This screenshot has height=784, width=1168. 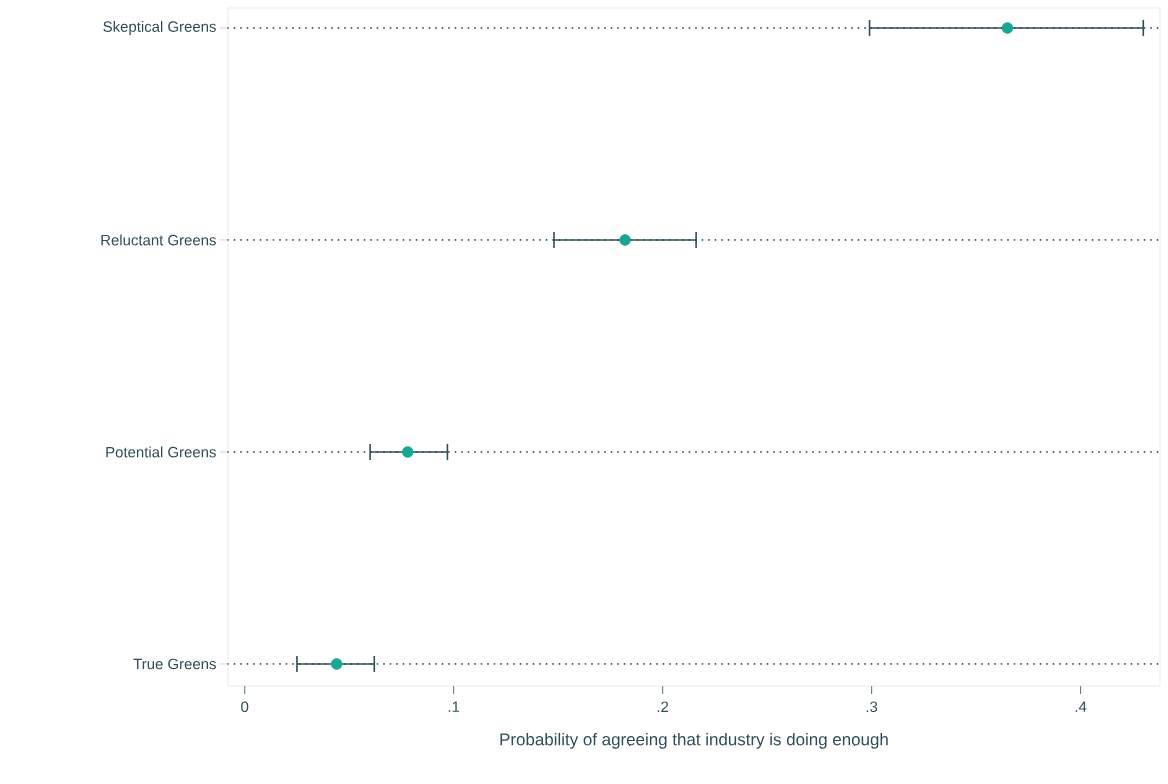 What do you see at coordinates (663, 706) in the screenshot?
I see `x-tick-label: .2` at bounding box center [663, 706].